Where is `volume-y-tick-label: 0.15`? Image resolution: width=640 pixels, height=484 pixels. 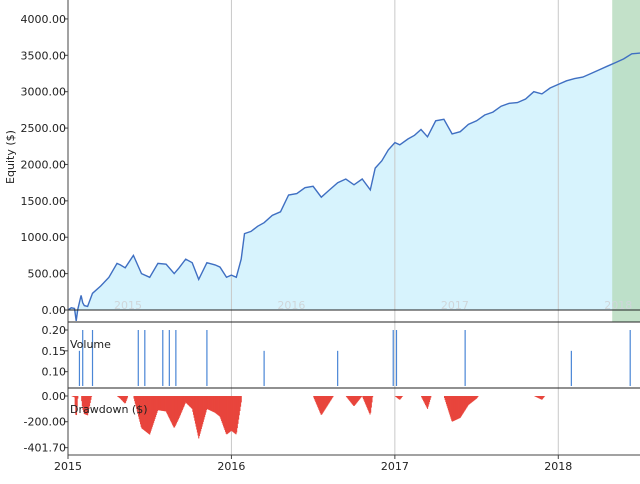 volume-y-tick-label: 0.15 is located at coordinates (54, 351).